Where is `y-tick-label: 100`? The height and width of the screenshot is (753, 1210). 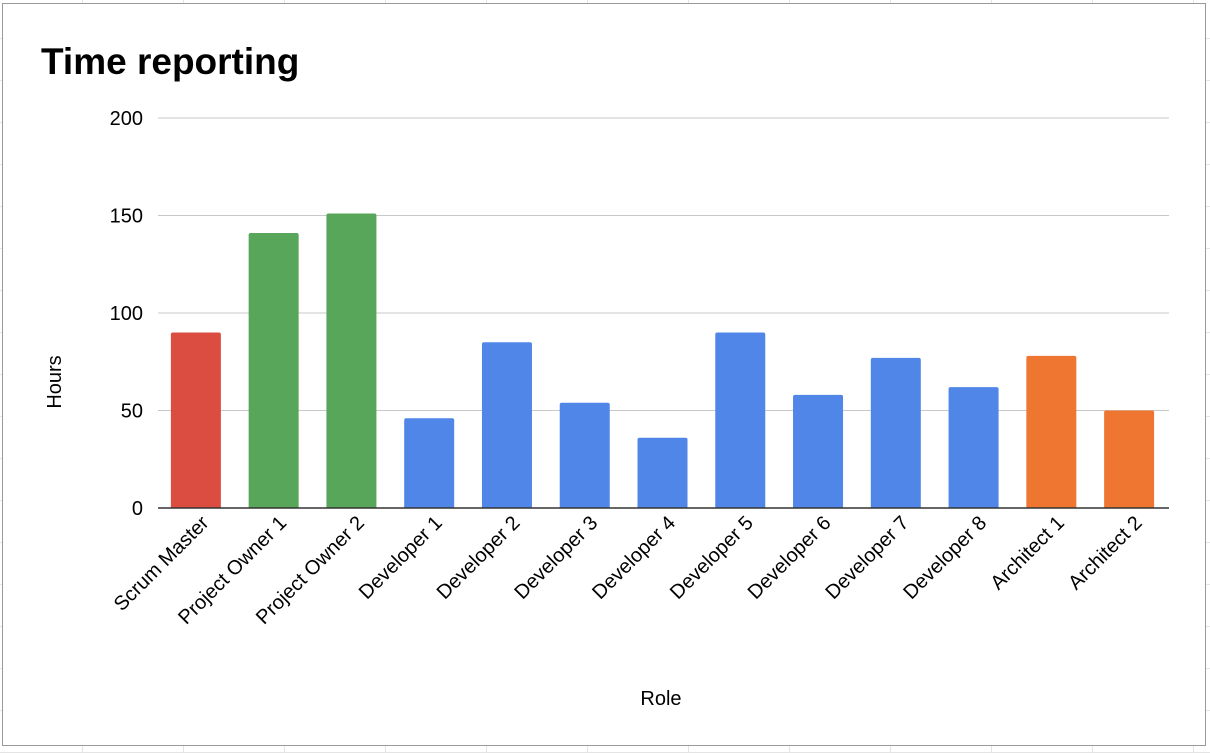
y-tick-label: 100 is located at coordinates (126, 314).